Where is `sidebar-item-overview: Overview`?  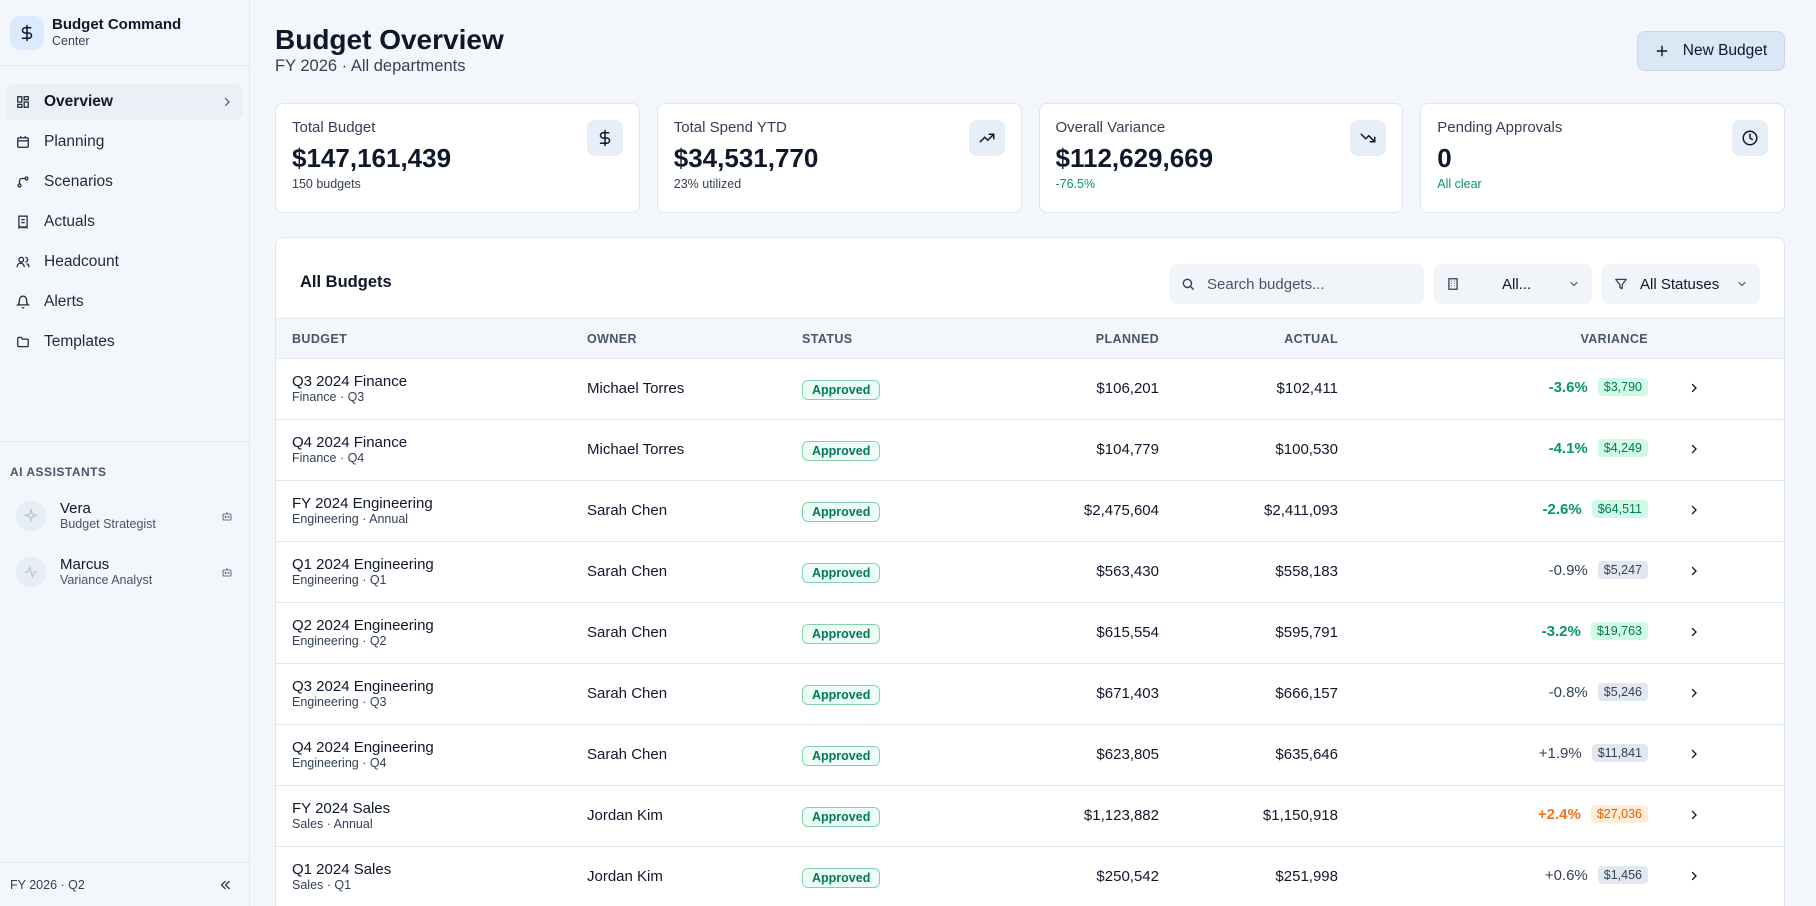 sidebar-item-overview: Overview is located at coordinates (124, 102).